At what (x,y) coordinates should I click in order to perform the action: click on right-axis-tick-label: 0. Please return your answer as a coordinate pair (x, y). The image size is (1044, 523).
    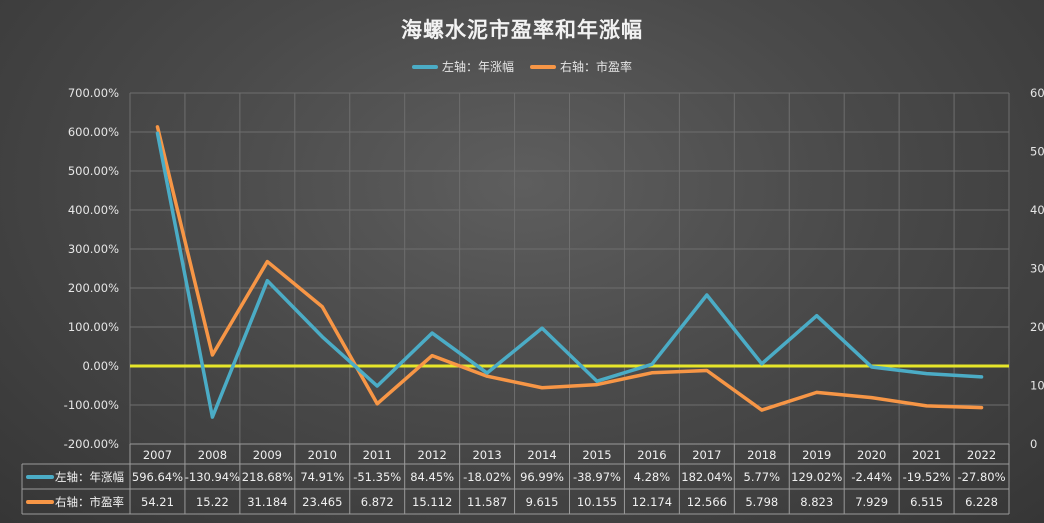
    Looking at the image, I should click on (1033, 444).